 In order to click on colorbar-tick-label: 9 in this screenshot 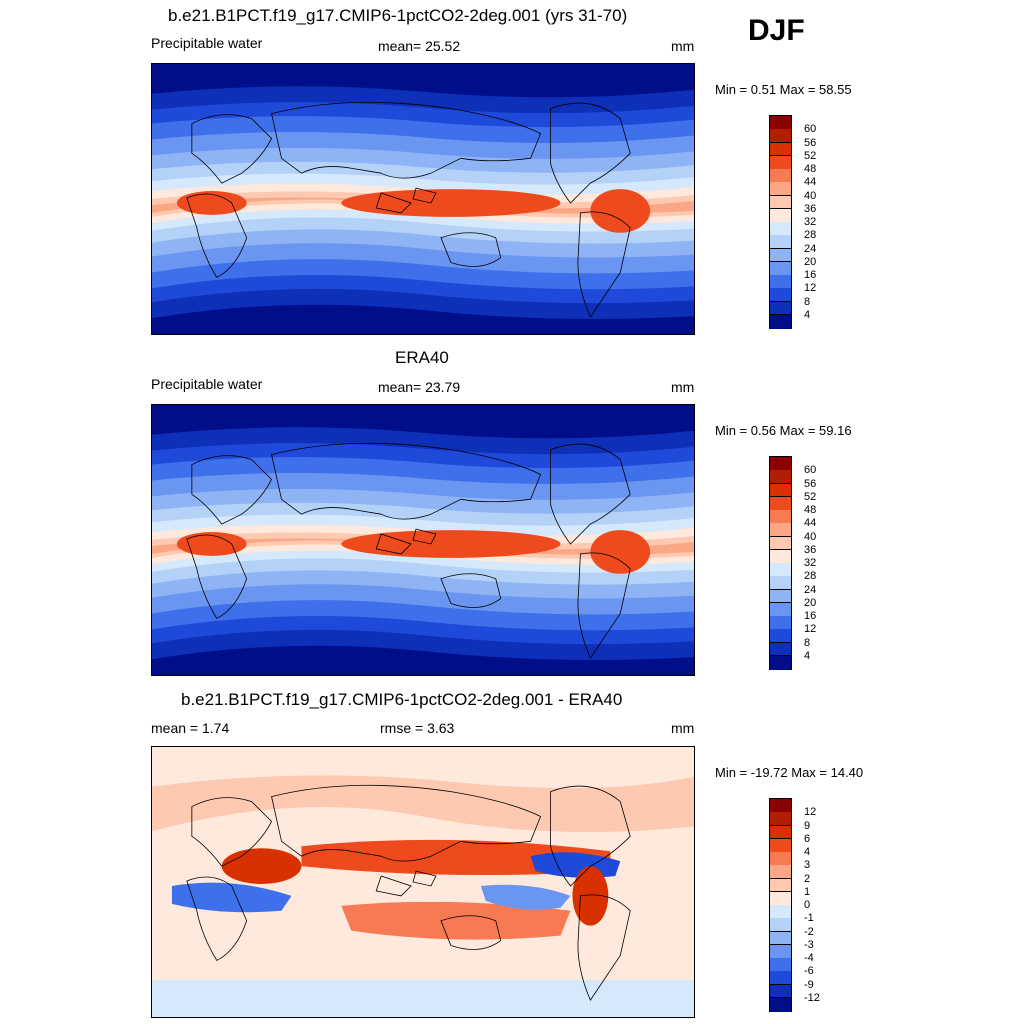, I will do `click(807, 825)`.